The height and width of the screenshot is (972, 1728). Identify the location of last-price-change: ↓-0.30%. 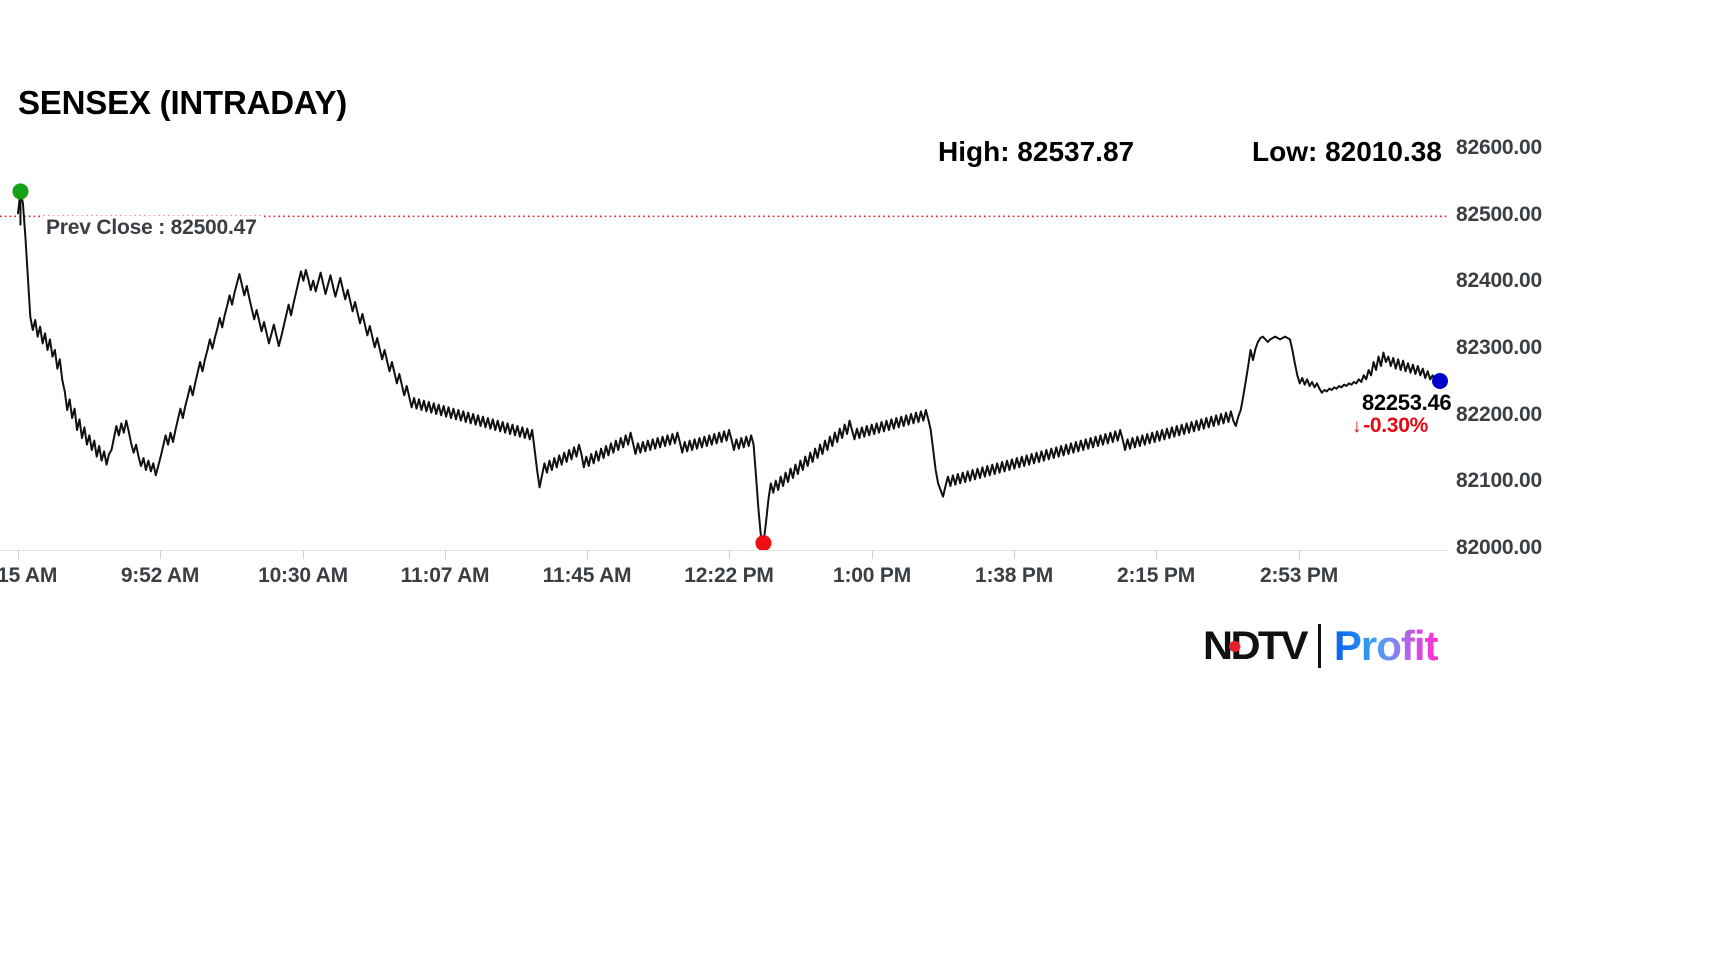
(1390, 426).